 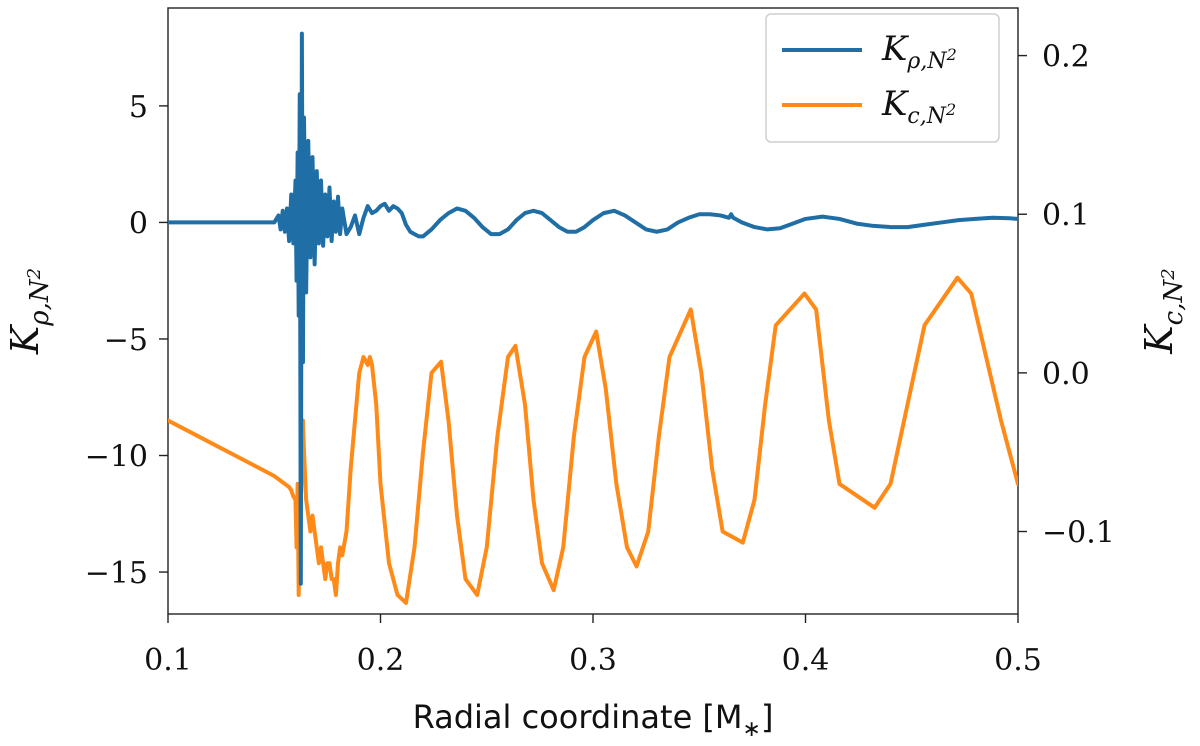 What do you see at coordinates (1018, 660) in the screenshot?
I see `x-tick-label: 0.5` at bounding box center [1018, 660].